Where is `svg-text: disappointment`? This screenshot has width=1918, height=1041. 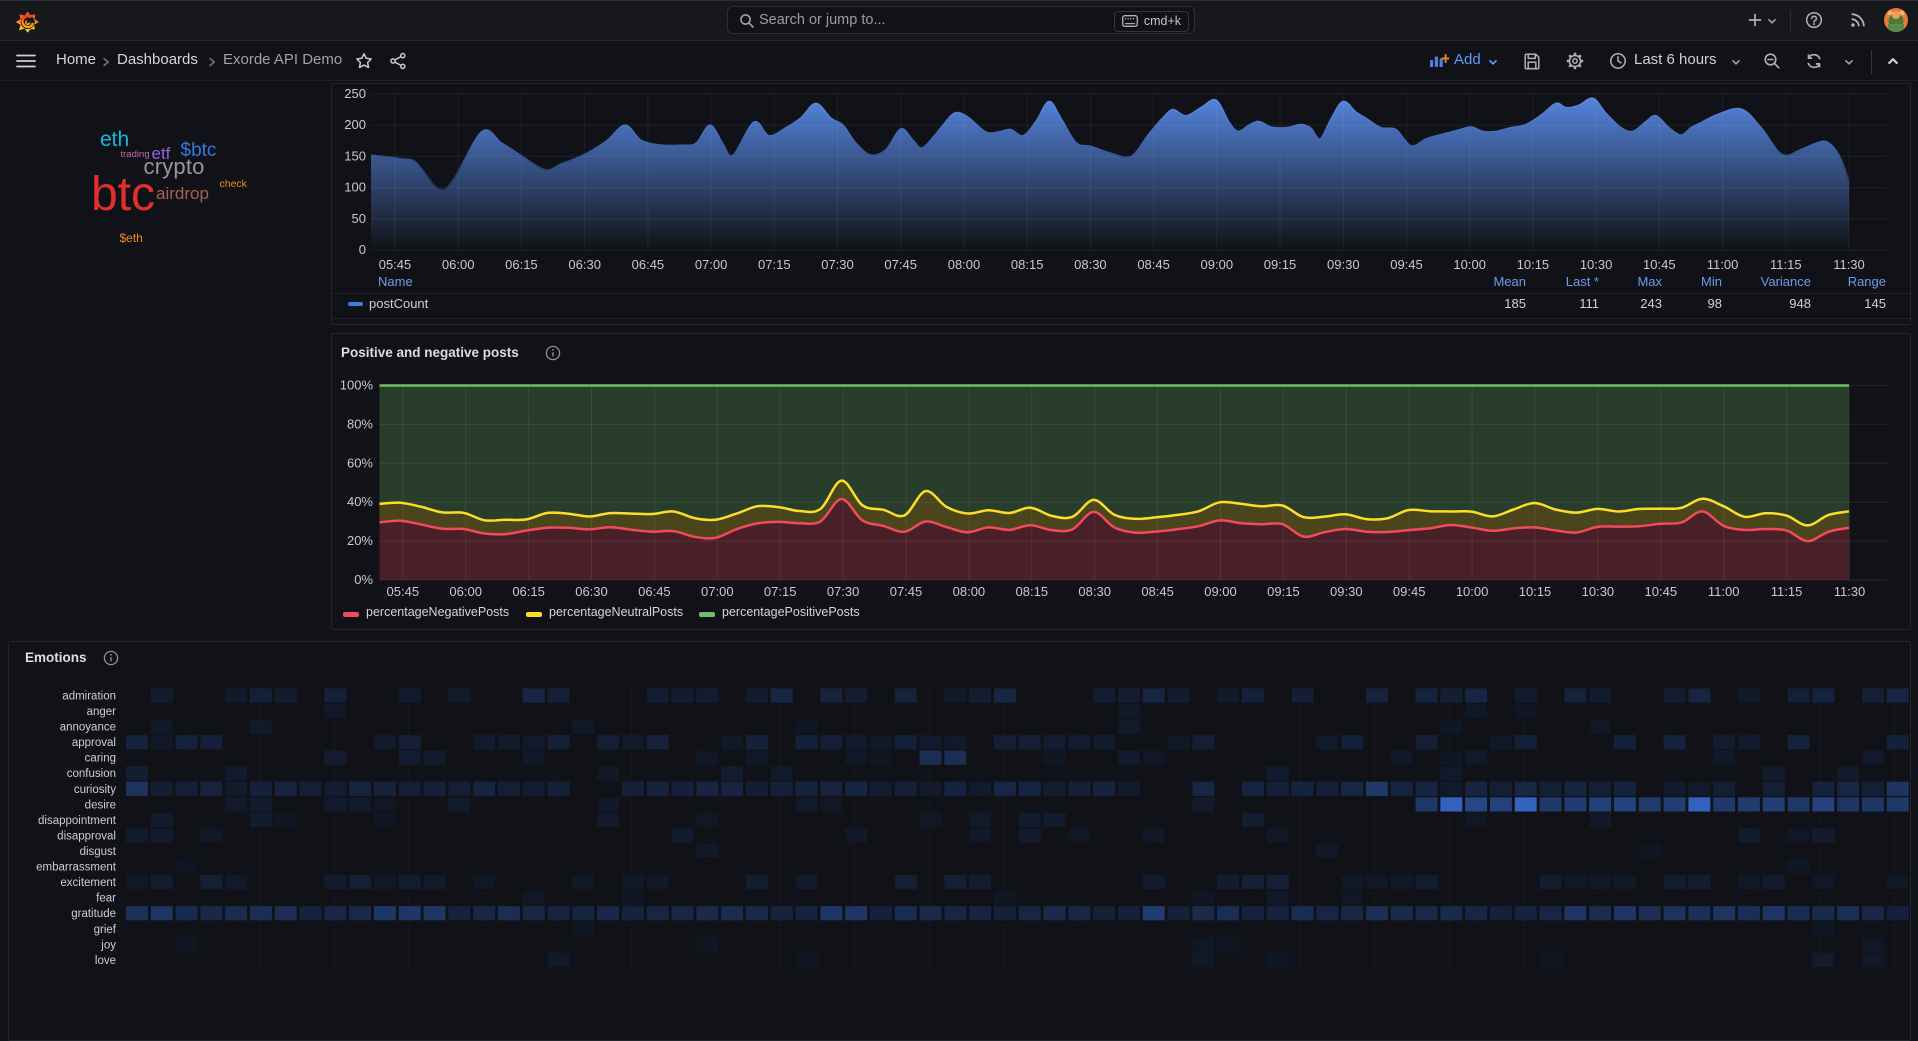
svg-text: disappointment is located at coordinates (77, 821).